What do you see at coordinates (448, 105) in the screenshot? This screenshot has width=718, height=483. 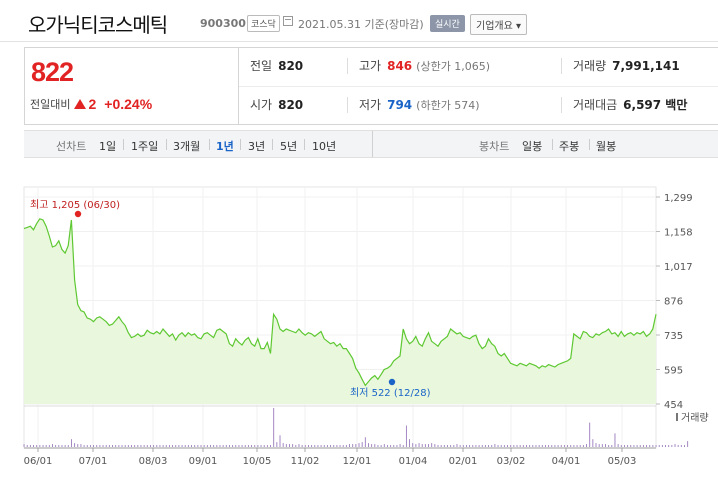 I see `lower-limit: (하한가 574)` at bounding box center [448, 105].